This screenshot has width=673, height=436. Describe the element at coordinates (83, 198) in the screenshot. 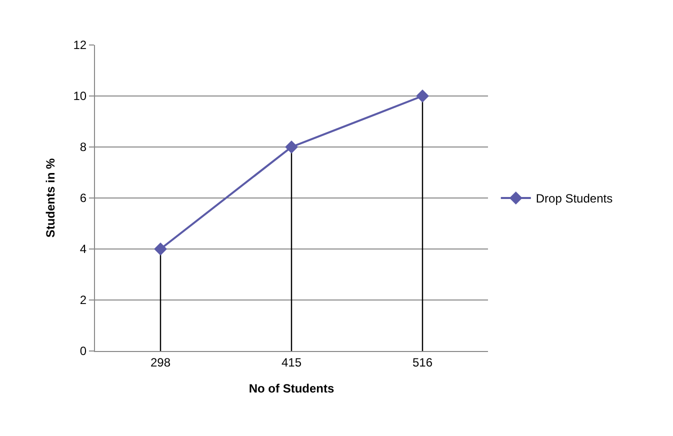

I see `y-tick-label: 6` at that location.